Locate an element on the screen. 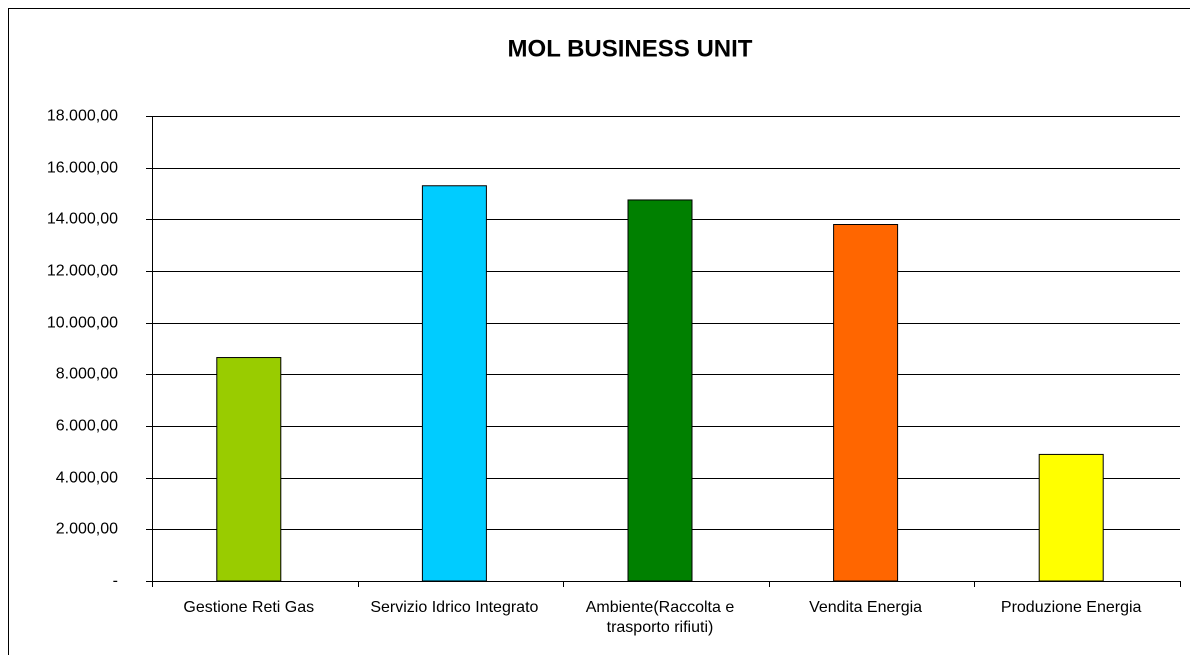 Image resolution: width=1190 pixels, height=655 pixels. y-tick-label: 14.000,00 is located at coordinates (82, 219).